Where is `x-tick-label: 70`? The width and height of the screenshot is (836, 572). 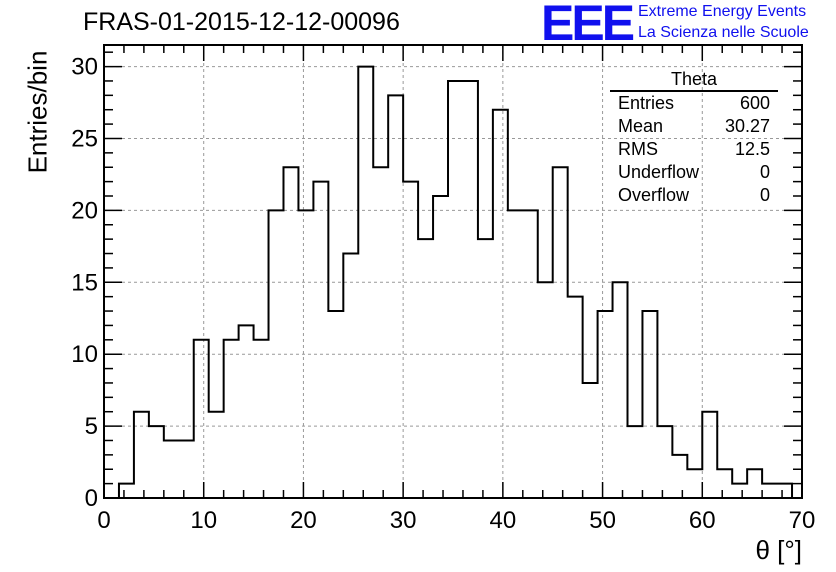 x-tick-label: 70 is located at coordinates (802, 520).